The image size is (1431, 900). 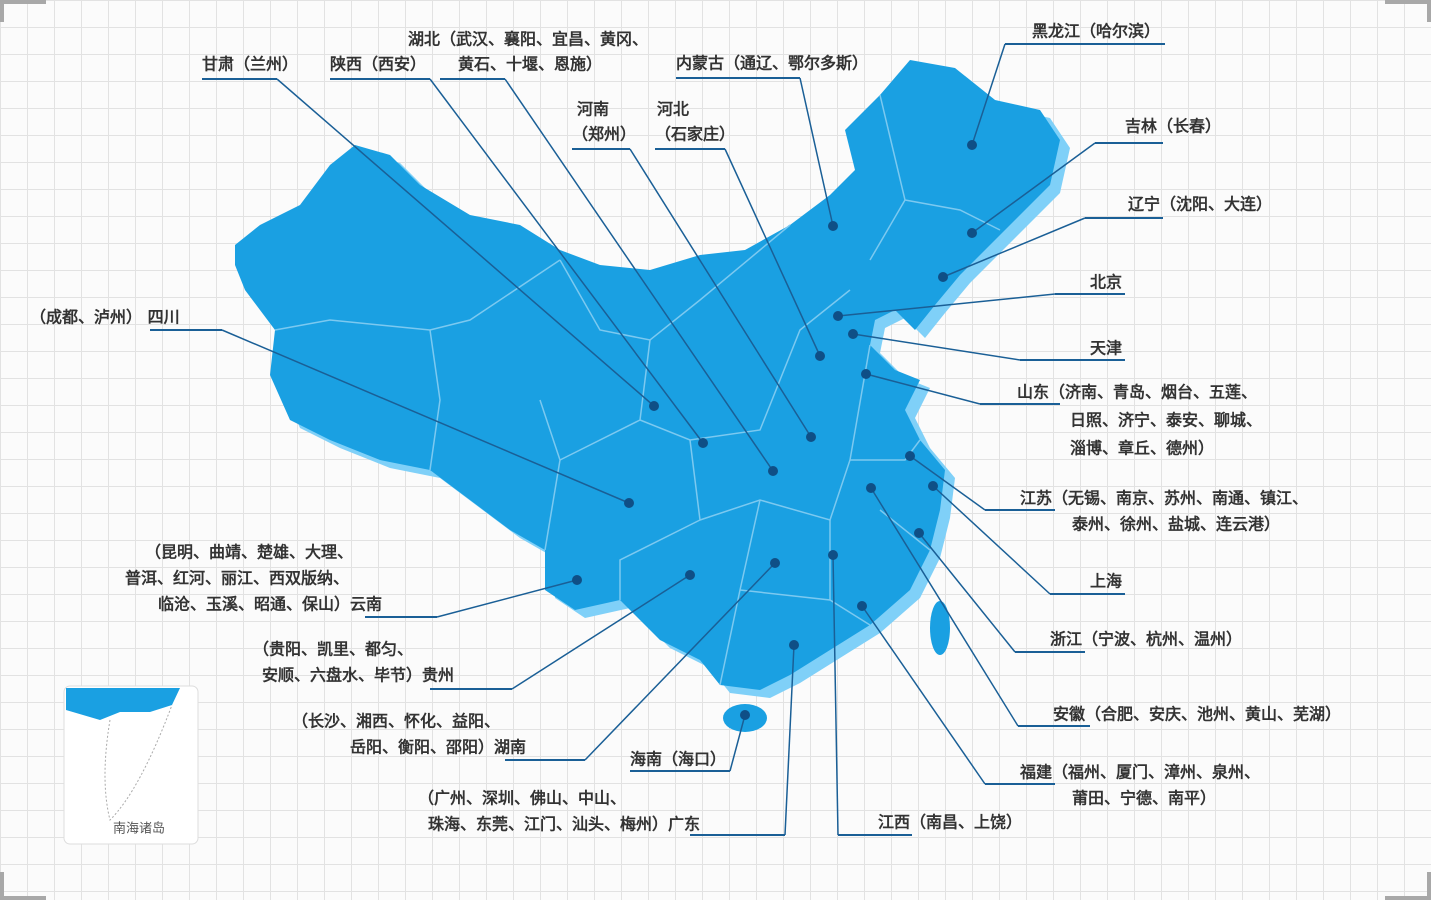 What do you see at coordinates (138, 762) in the screenshot?
I see `inset-line` at bounding box center [138, 762].